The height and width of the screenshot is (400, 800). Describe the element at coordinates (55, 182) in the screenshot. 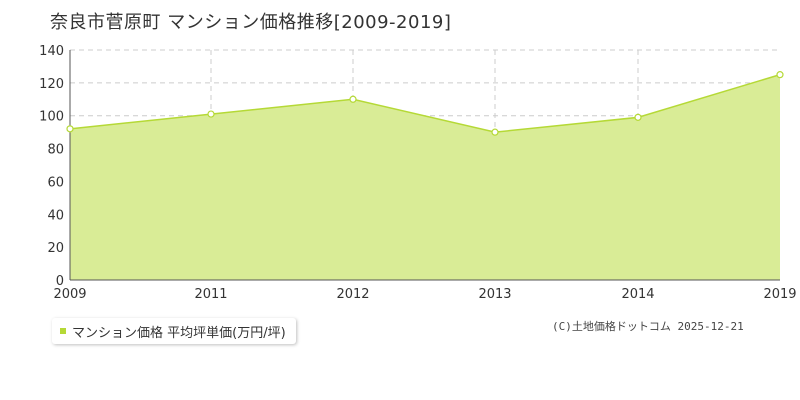

I see `y-tick-label: 60` at that location.